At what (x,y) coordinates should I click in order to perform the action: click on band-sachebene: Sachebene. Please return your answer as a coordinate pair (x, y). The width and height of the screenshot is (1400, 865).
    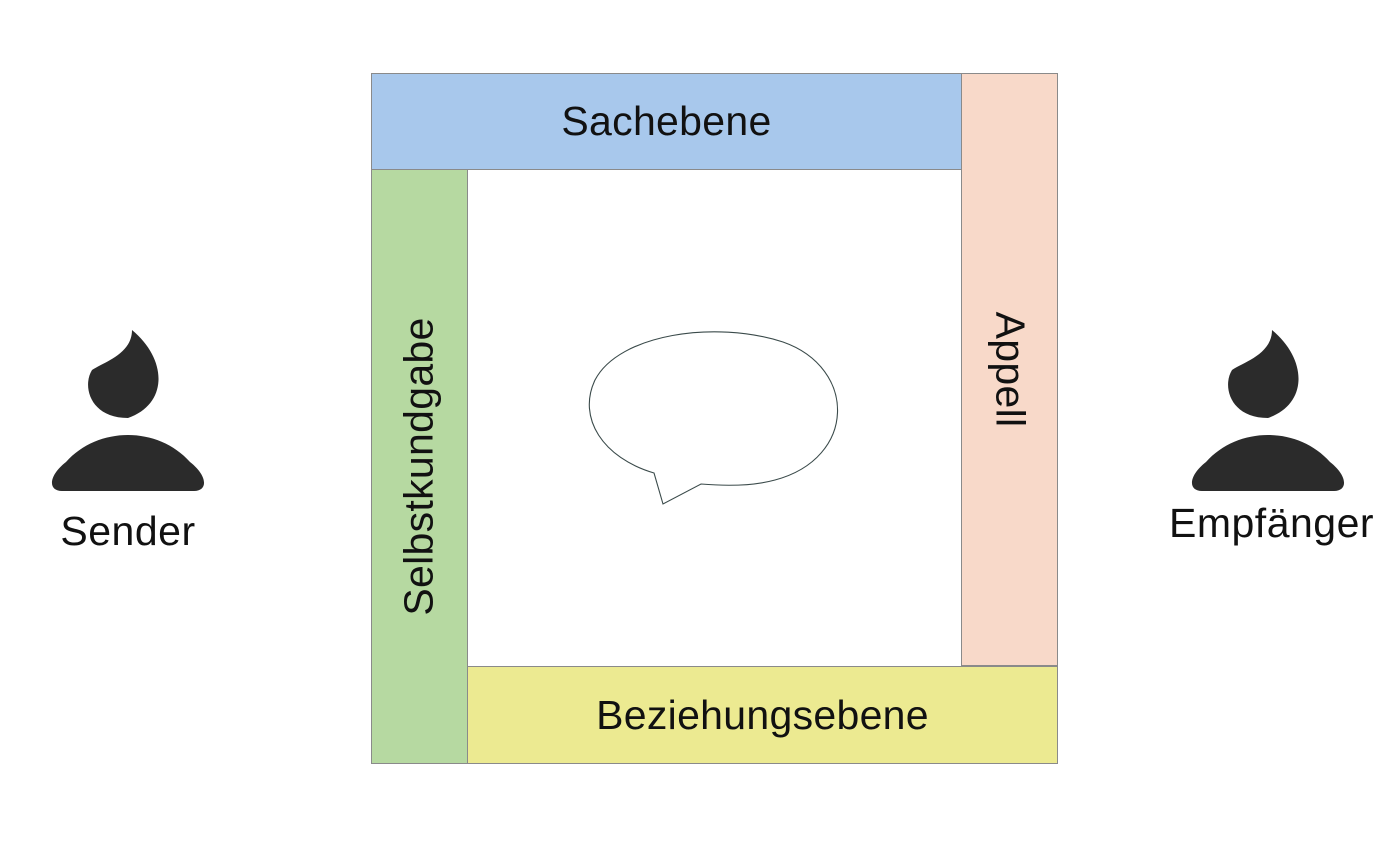
    Looking at the image, I should click on (666, 121).